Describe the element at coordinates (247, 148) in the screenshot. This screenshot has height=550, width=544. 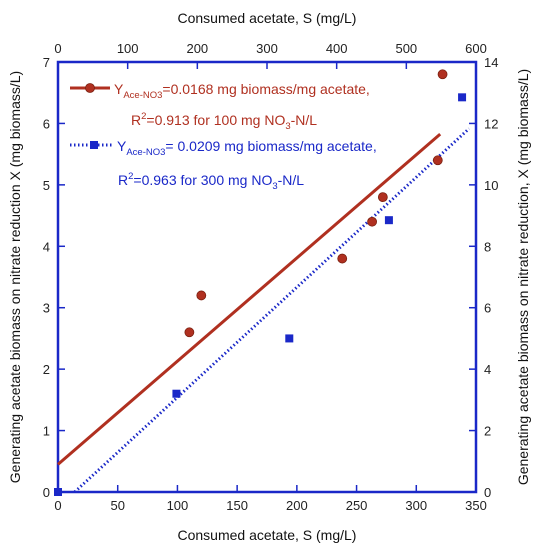
I see `legend-entry-series-2-line1: YAce-NO3= 0.0209 mg biomass/mg acetate,` at that location.